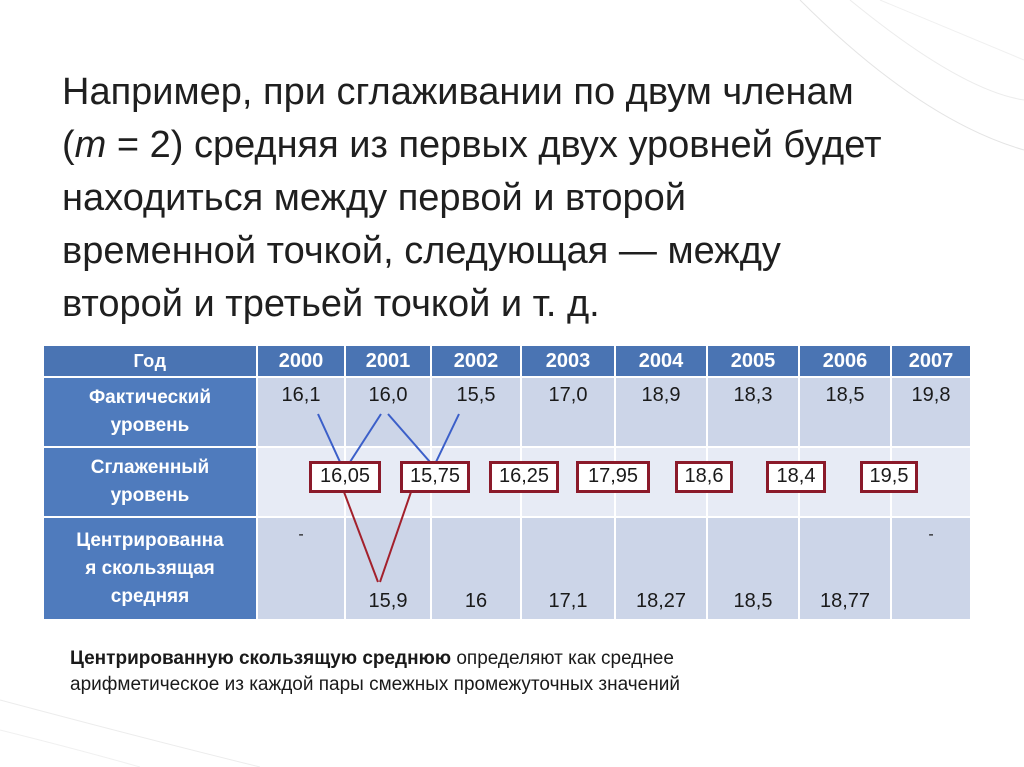 The image size is (1024, 767). What do you see at coordinates (661, 568) in the screenshot?
I see `centered-value: 18,27` at bounding box center [661, 568].